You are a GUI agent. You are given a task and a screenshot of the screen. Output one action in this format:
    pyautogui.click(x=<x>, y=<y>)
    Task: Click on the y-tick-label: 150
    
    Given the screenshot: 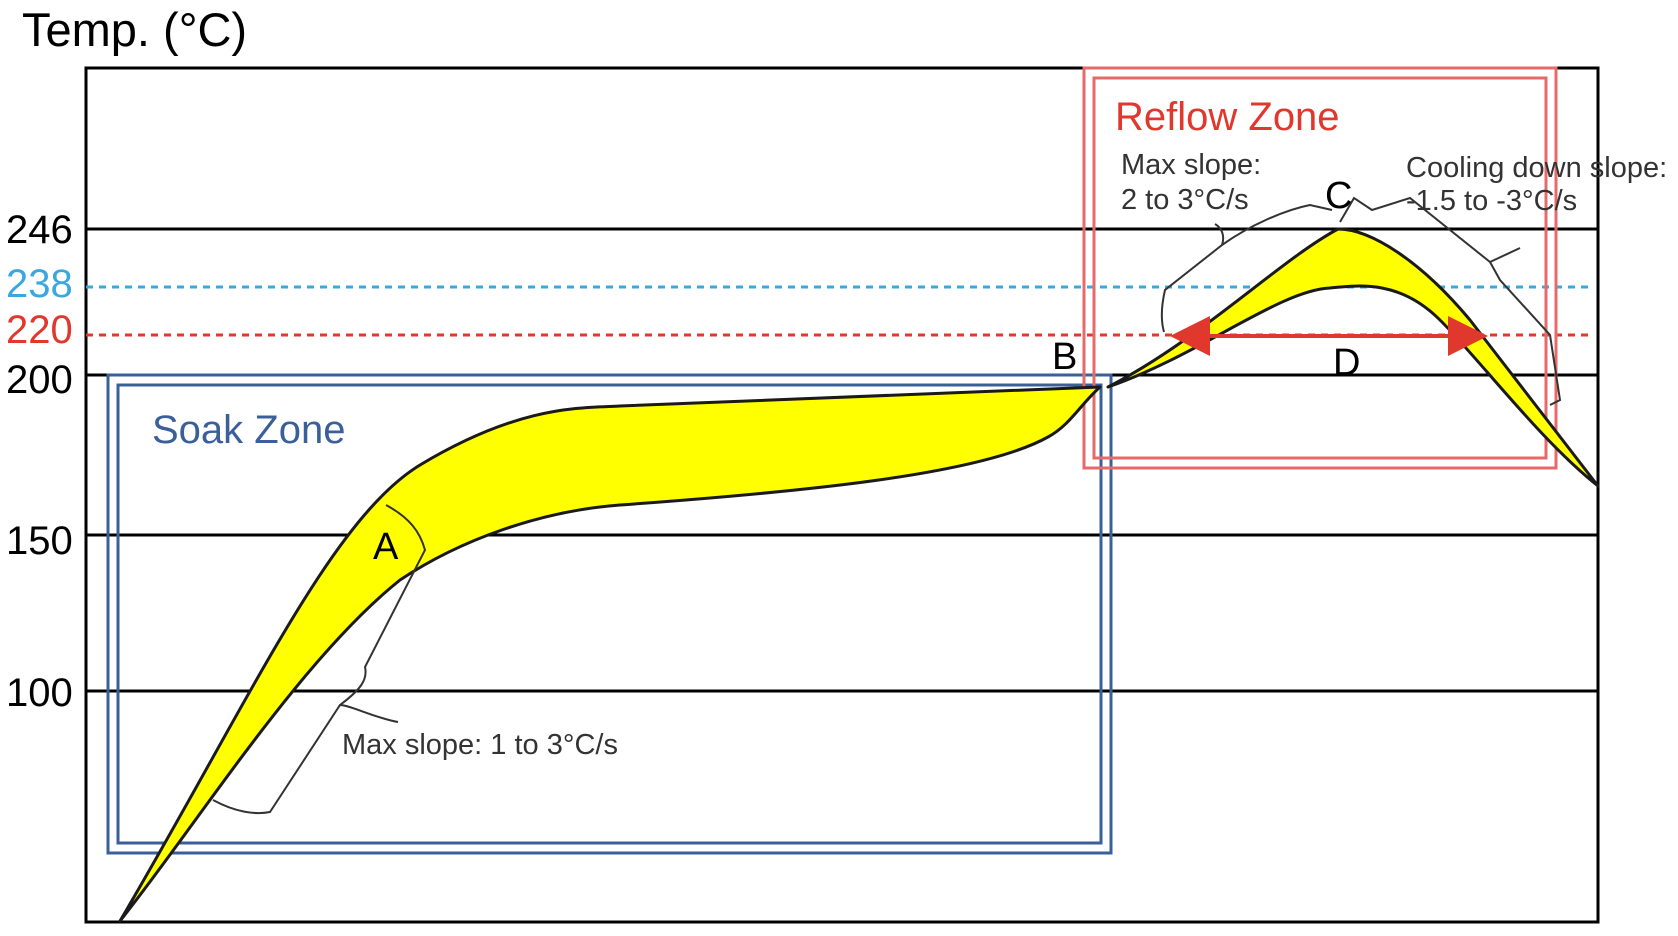 What is the action you would take?
    pyautogui.click(x=39, y=541)
    